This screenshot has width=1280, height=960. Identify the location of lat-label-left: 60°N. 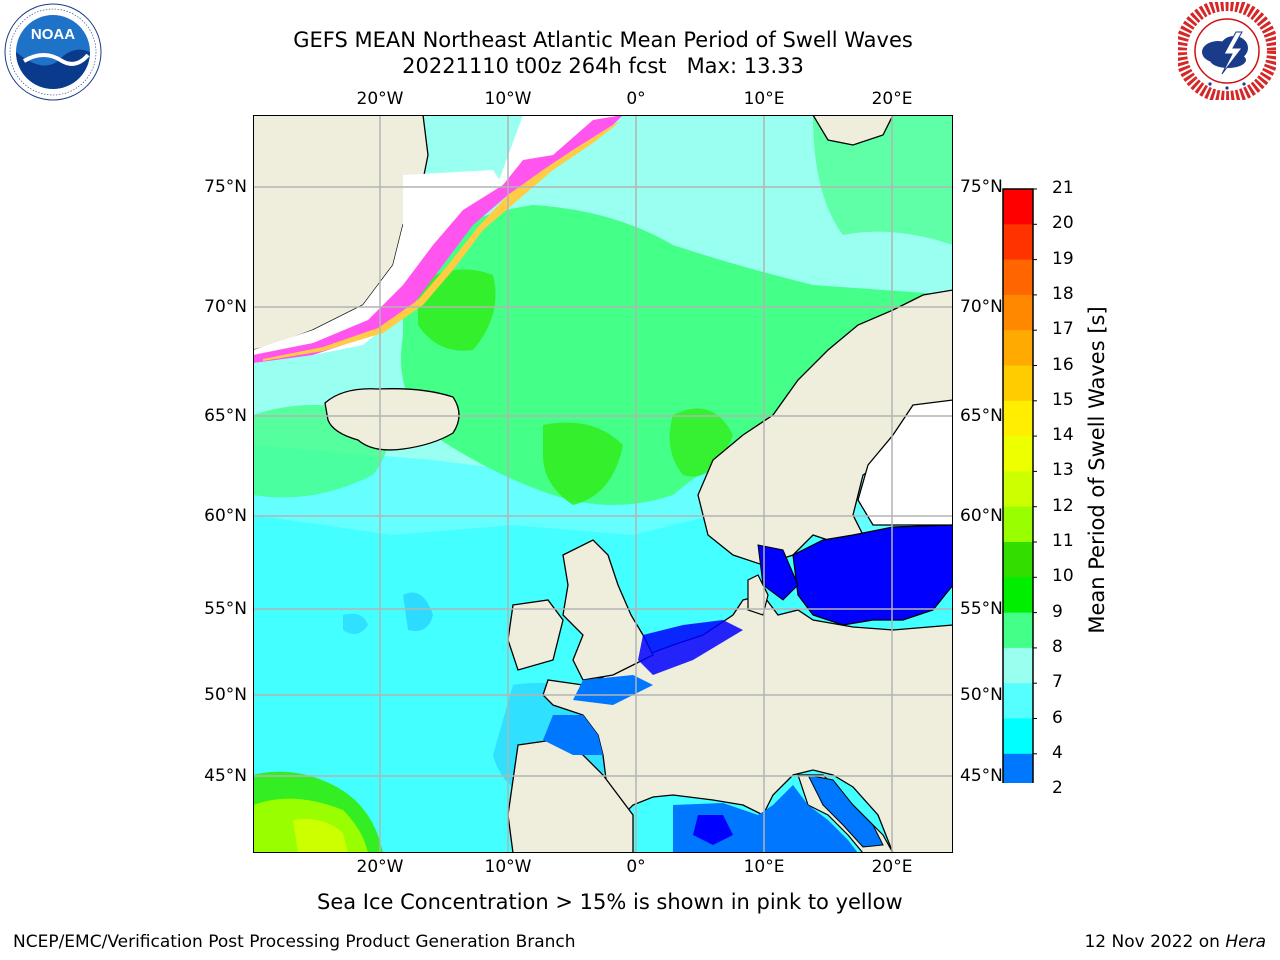
(225, 516).